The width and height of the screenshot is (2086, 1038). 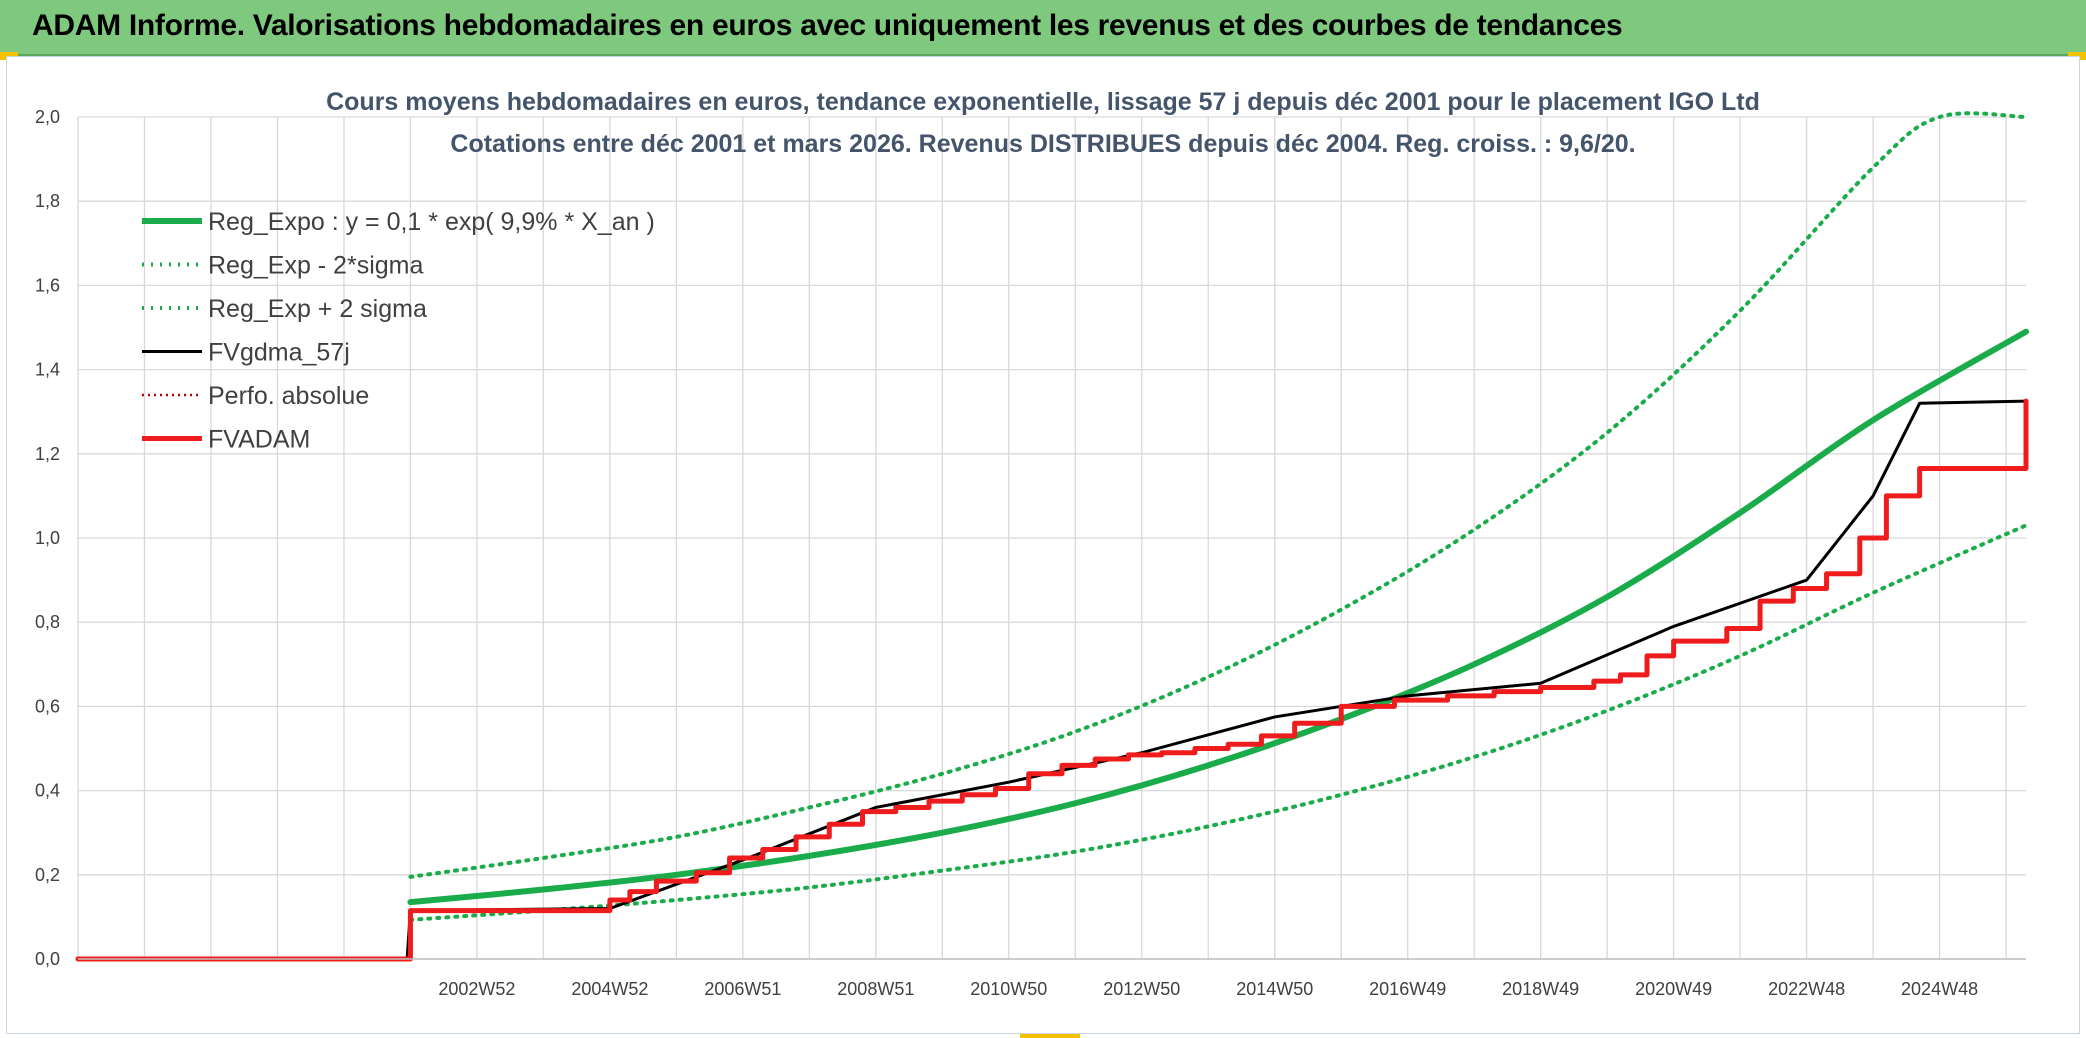 What do you see at coordinates (1274, 989) in the screenshot?
I see `x-tick-label: 2014W50` at bounding box center [1274, 989].